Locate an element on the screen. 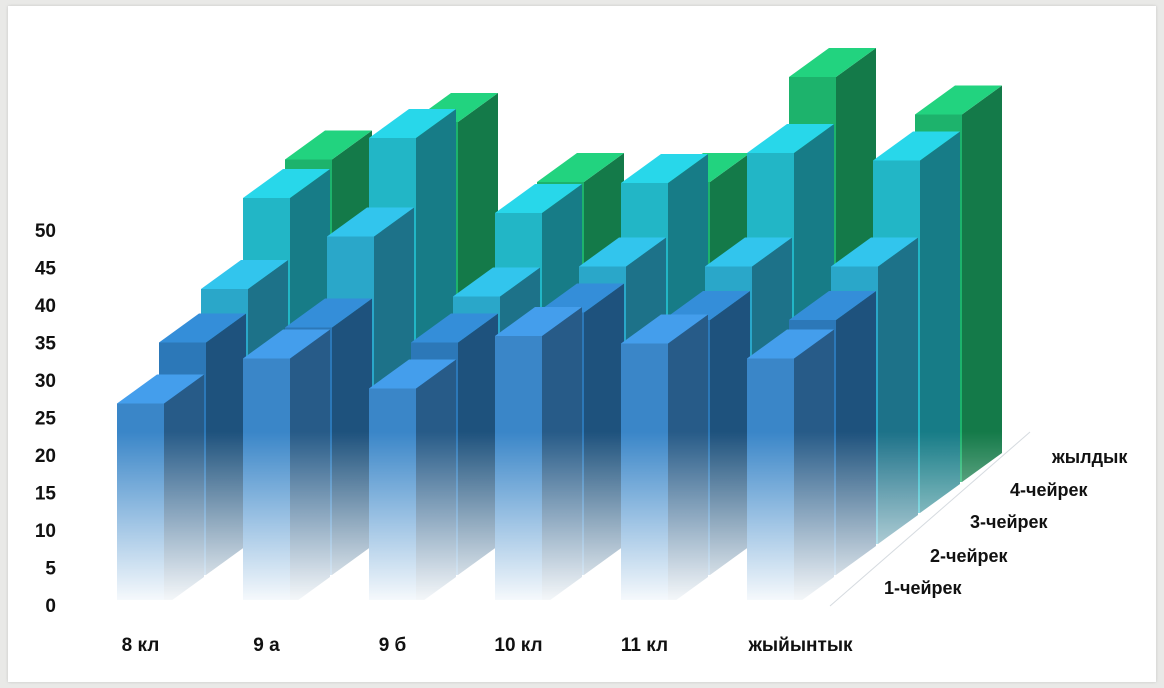  chart-walls is located at coordinates (930, 519).